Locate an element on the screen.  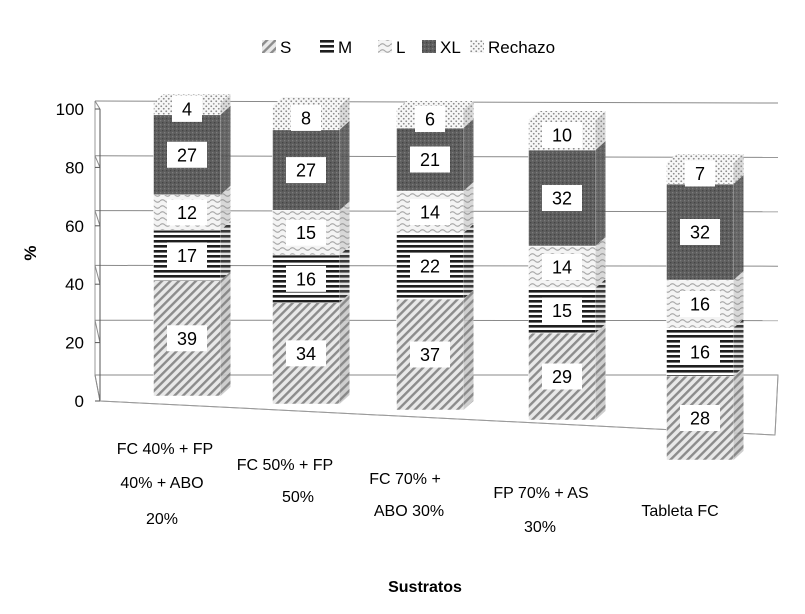
legend-label-m: M is located at coordinates (345, 47).